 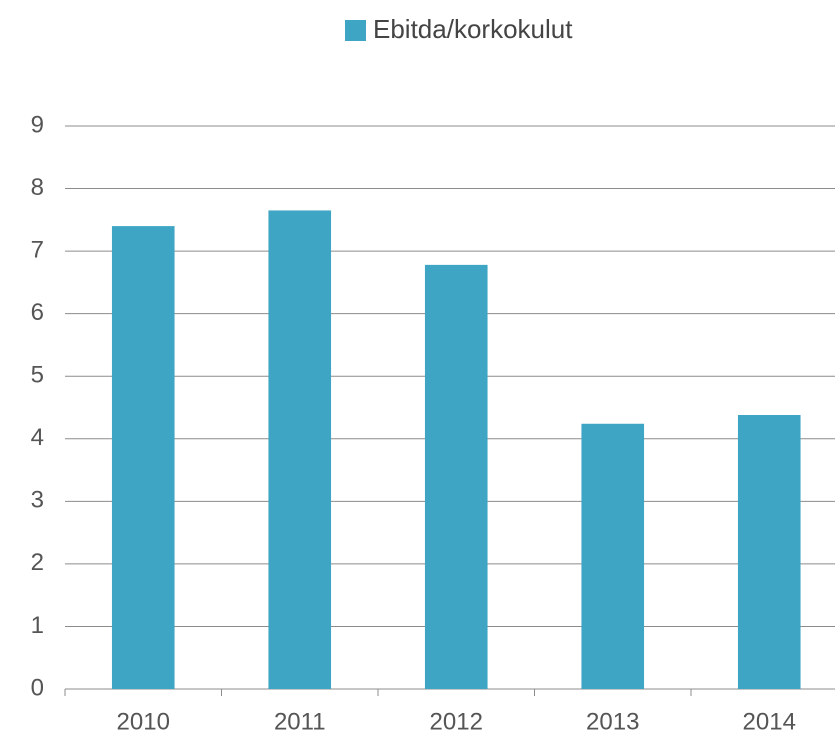 I want to click on y-tick-label: 2, so click(x=37, y=562).